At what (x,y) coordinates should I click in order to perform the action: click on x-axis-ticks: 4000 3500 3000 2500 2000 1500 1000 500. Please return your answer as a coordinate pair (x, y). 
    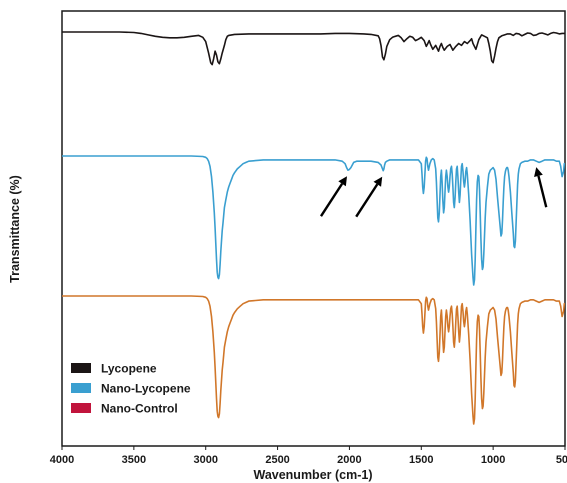
    Looking at the image, I should click on (308, 456).